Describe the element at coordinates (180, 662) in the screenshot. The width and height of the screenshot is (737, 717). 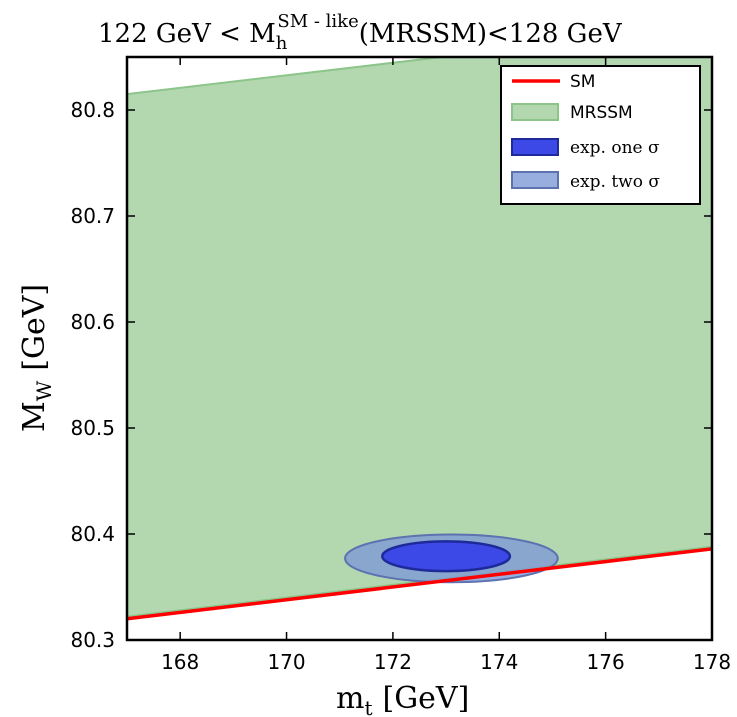
I see `x-tick-label: 168` at that location.